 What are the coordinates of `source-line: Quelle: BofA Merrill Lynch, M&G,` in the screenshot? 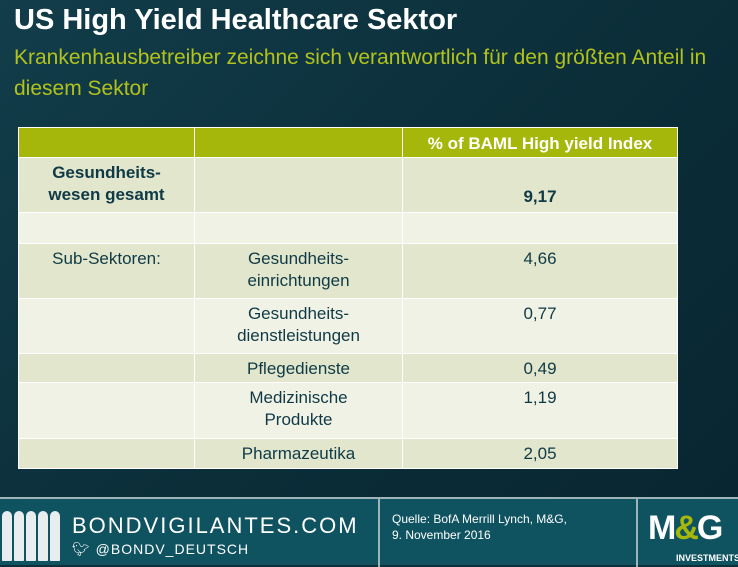 It's located at (479, 519).